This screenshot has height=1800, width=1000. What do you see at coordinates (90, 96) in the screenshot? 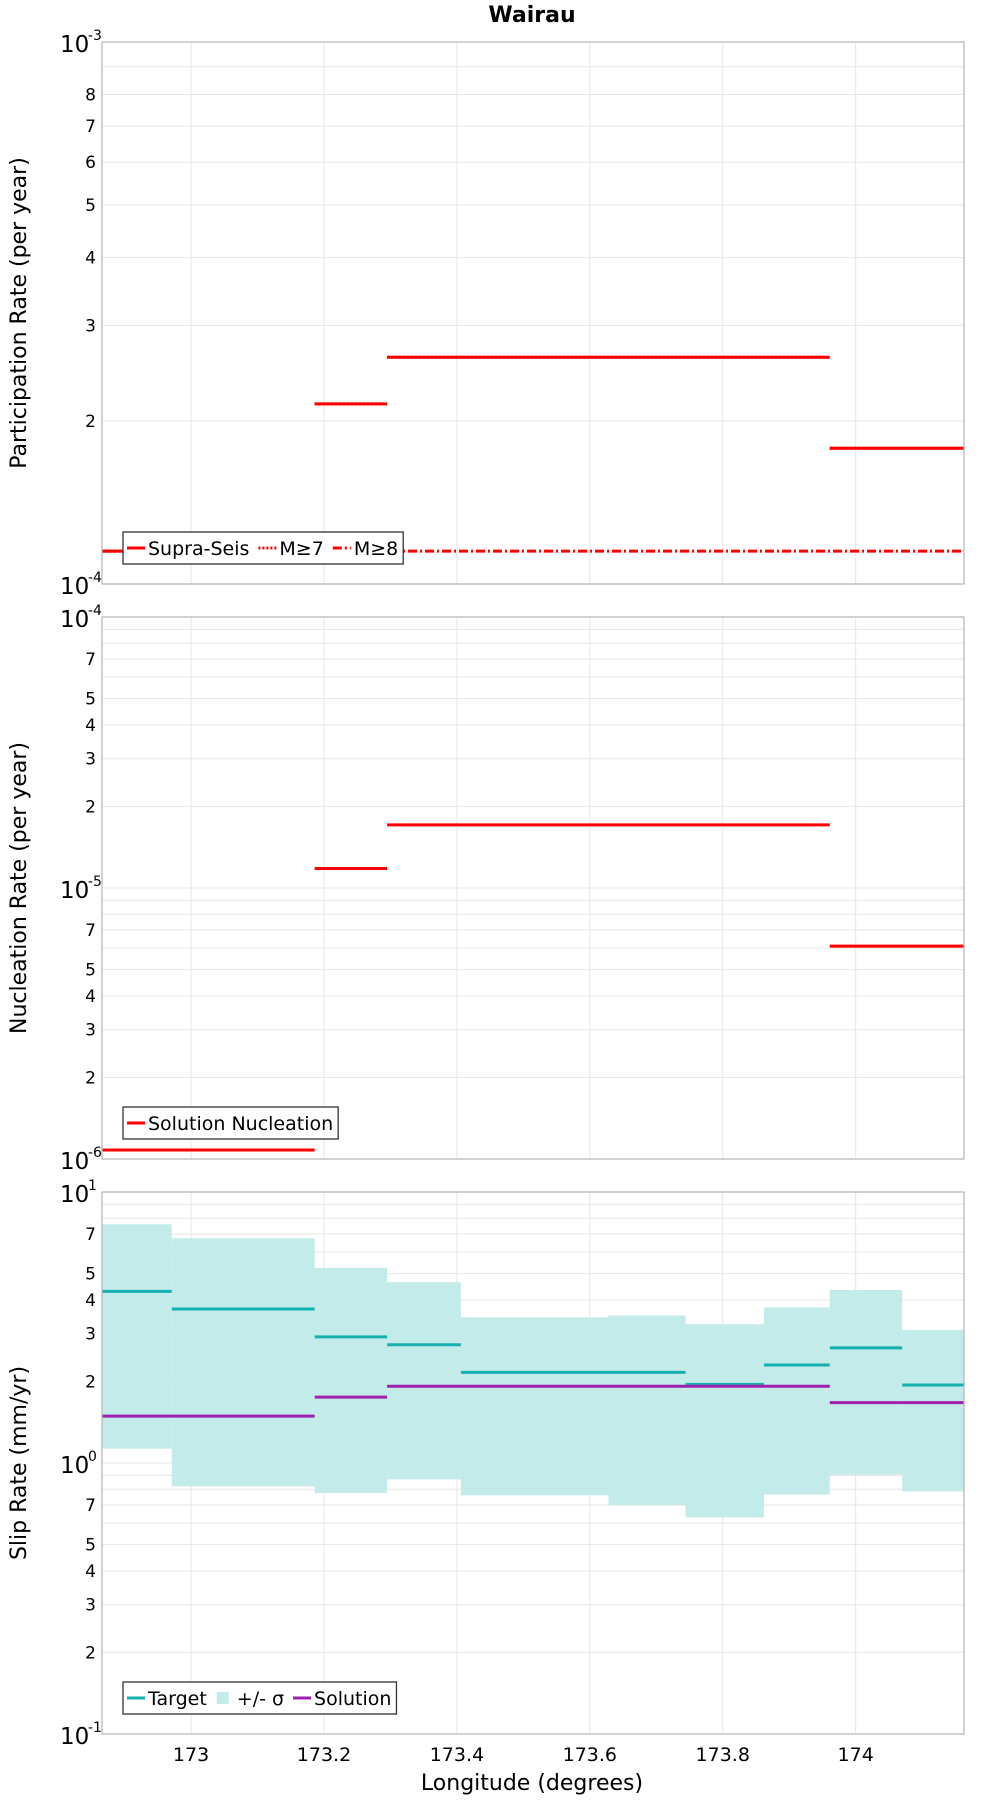
I see `y-tick-label: 8` at bounding box center [90, 96].